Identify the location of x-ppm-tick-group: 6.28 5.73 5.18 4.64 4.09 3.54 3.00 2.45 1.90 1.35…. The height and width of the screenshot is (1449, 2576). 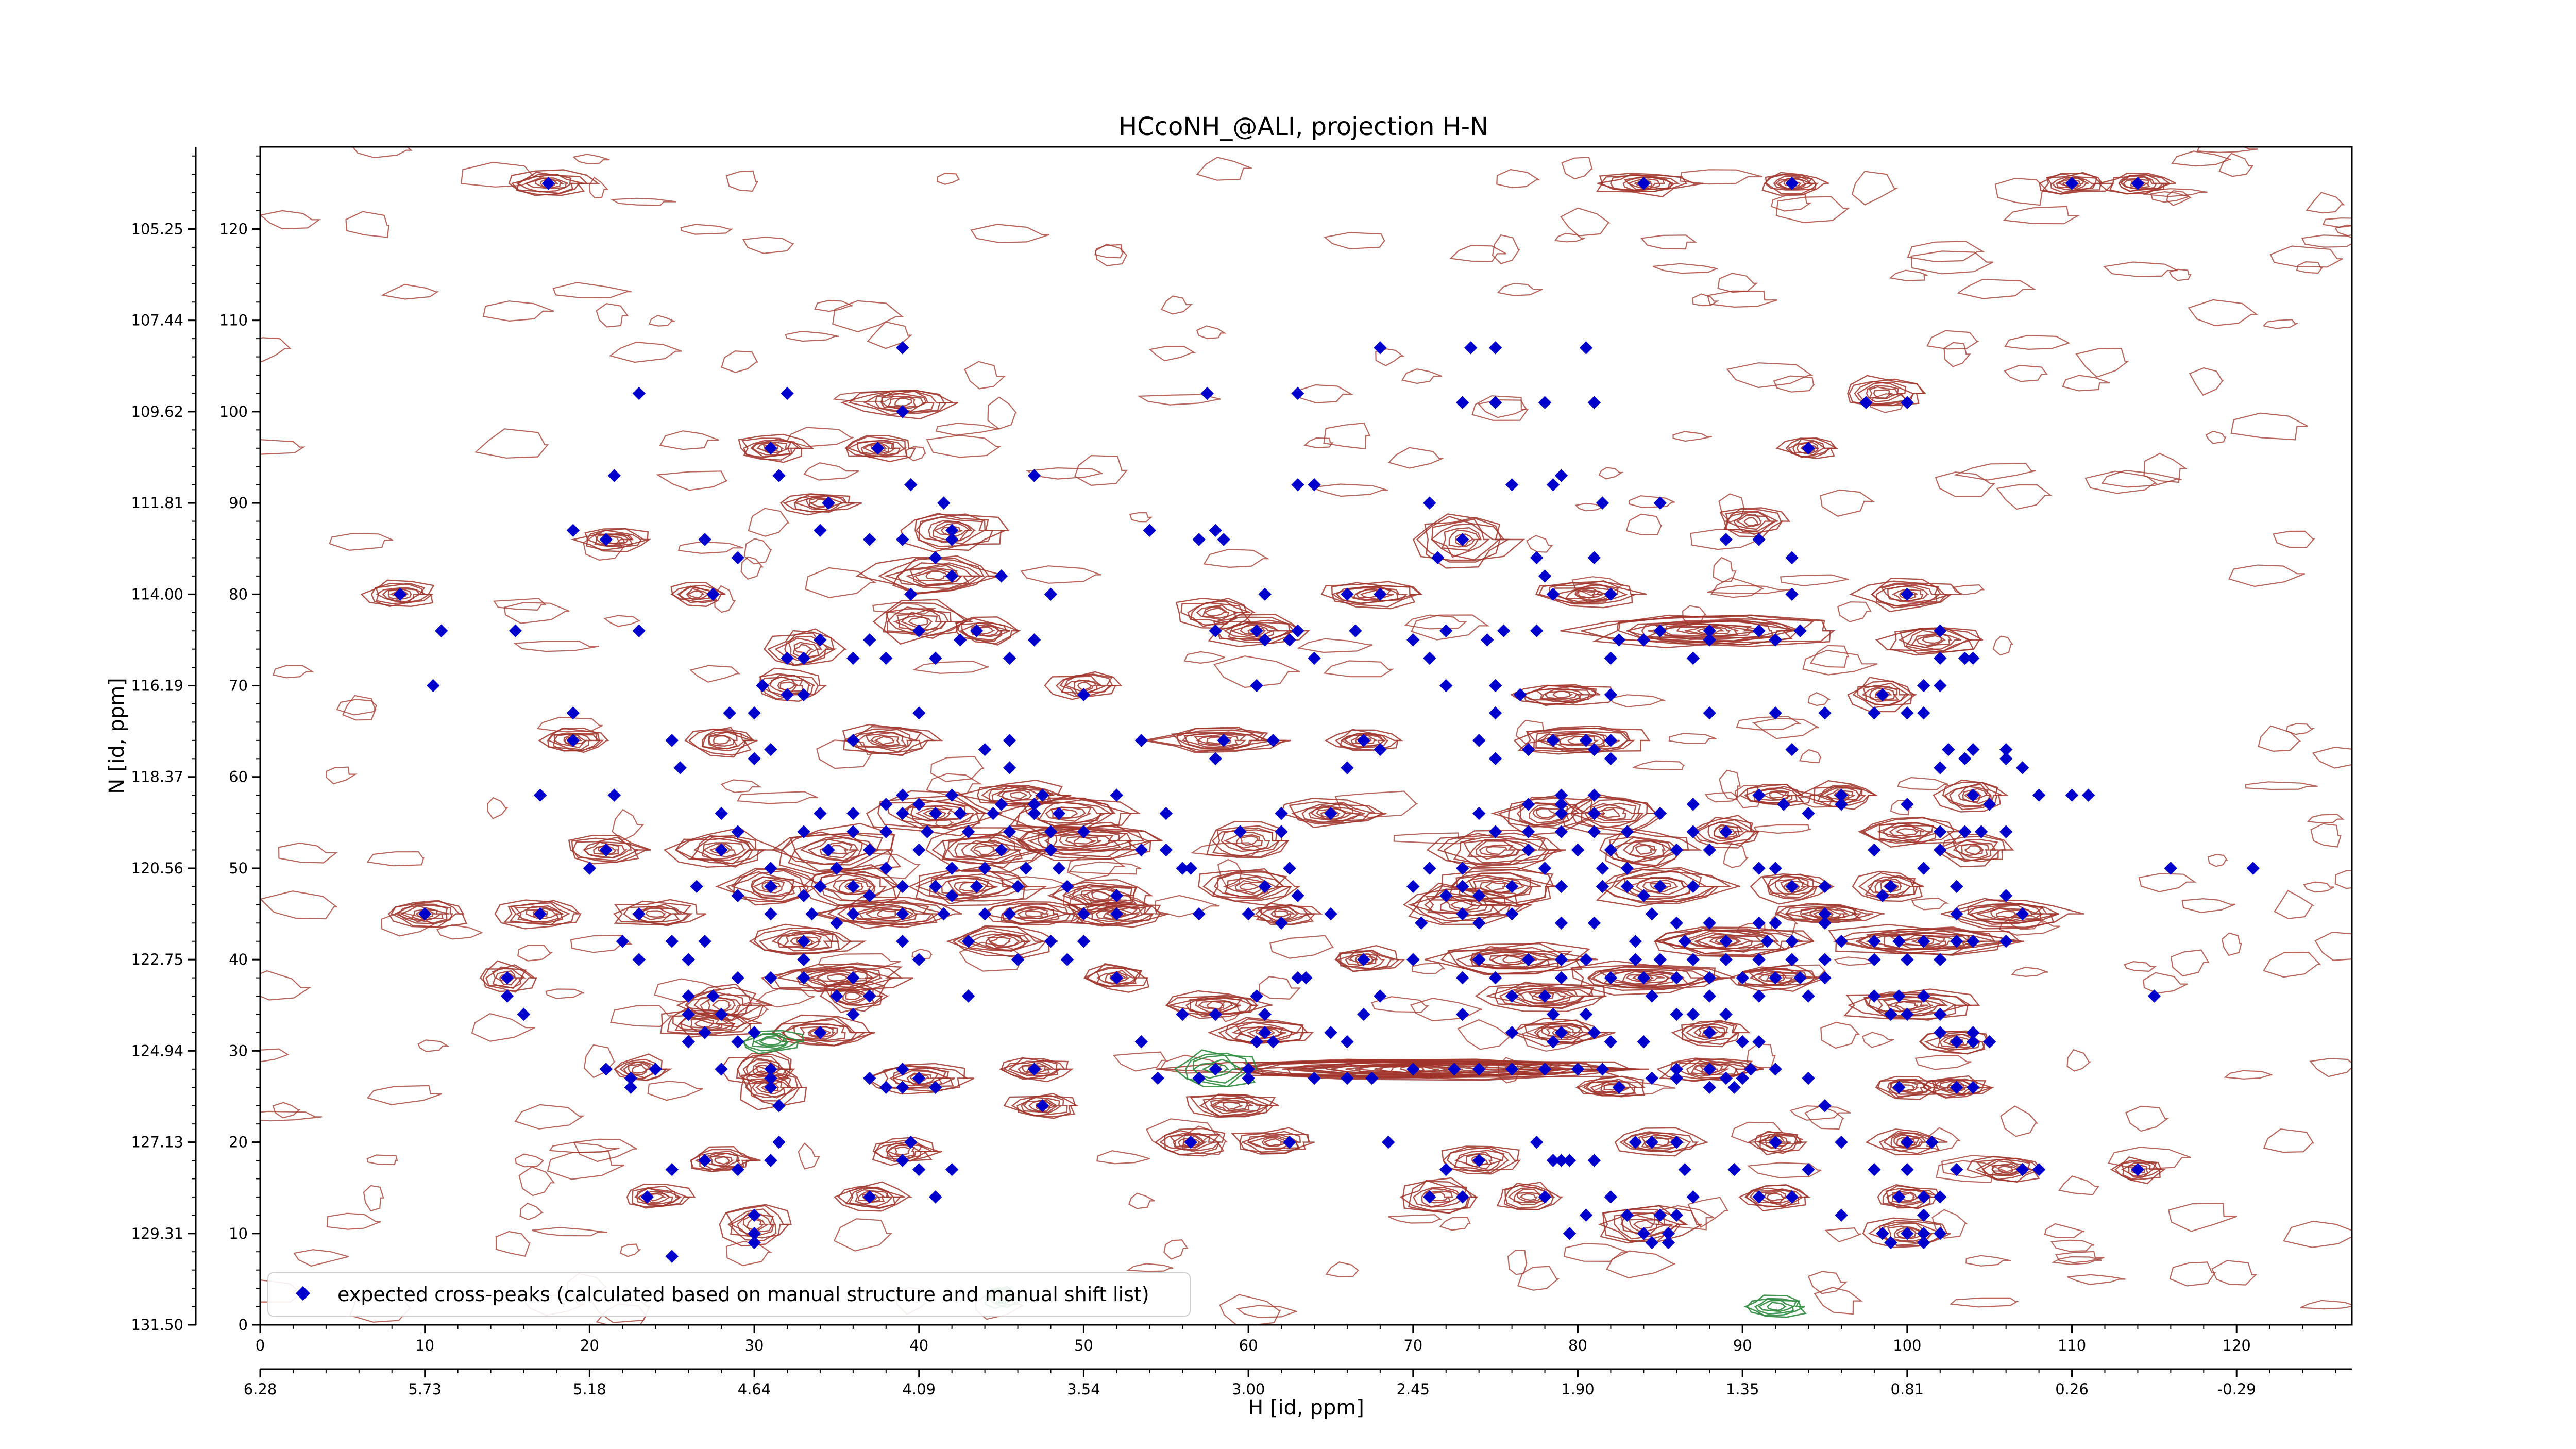
(1290, 1383).